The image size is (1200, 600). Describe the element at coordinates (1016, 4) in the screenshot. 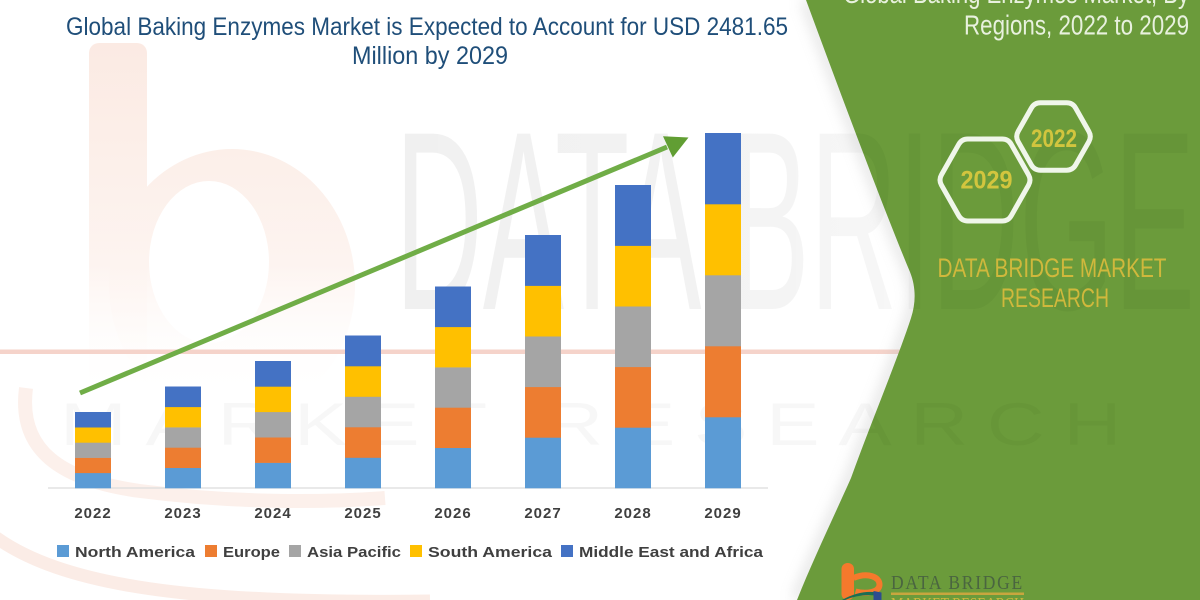

I see `svg-text:Global Baking Enzymes Market,: Global Baking Enzymes Market, By` at that location.